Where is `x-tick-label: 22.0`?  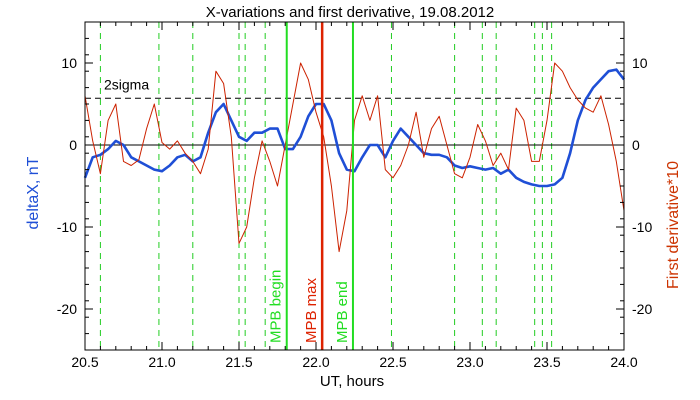 x-tick-label: 22.0 is located at coordinates (315, 362).